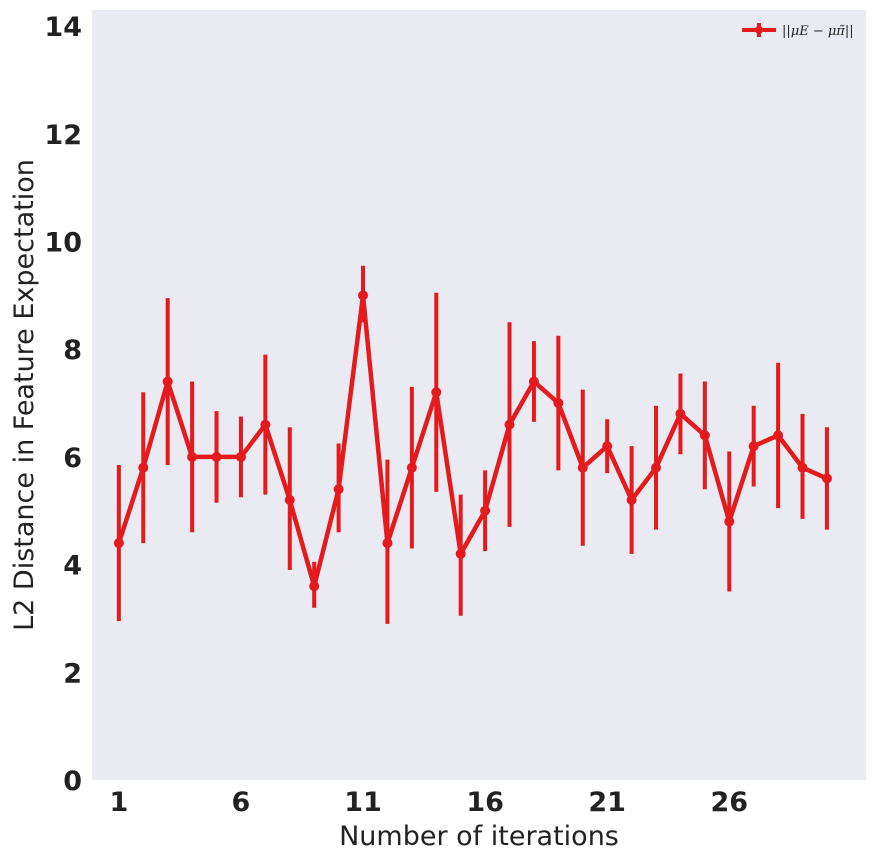  What do you see at coordinates (818, 31) in the screenshot?
I see `legend-label: ||μE − μπ̃||` at bounding box center [818, 31].